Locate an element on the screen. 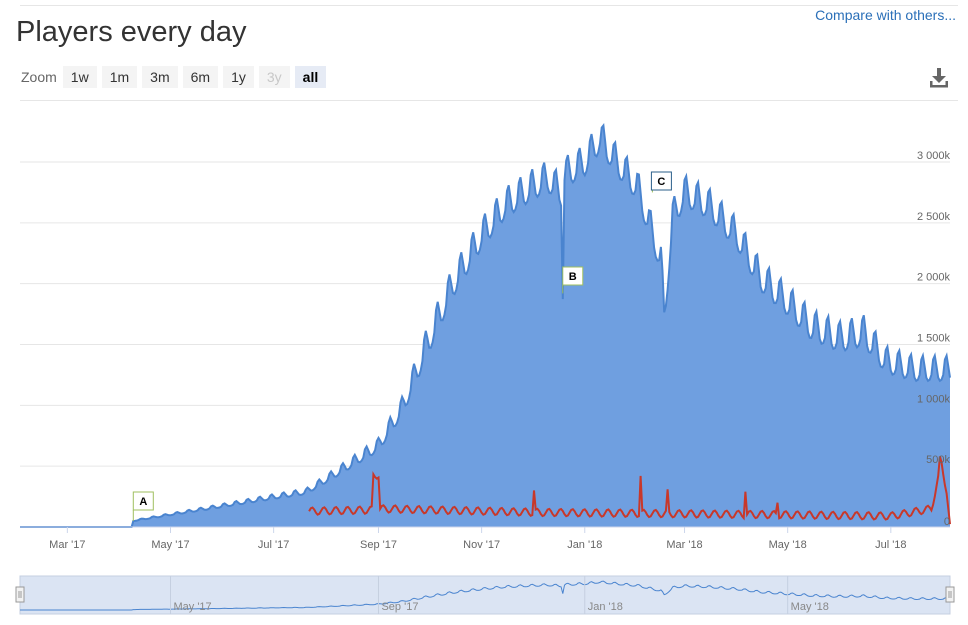  navigator-label: May '18 is located at coordinates (810, 607).